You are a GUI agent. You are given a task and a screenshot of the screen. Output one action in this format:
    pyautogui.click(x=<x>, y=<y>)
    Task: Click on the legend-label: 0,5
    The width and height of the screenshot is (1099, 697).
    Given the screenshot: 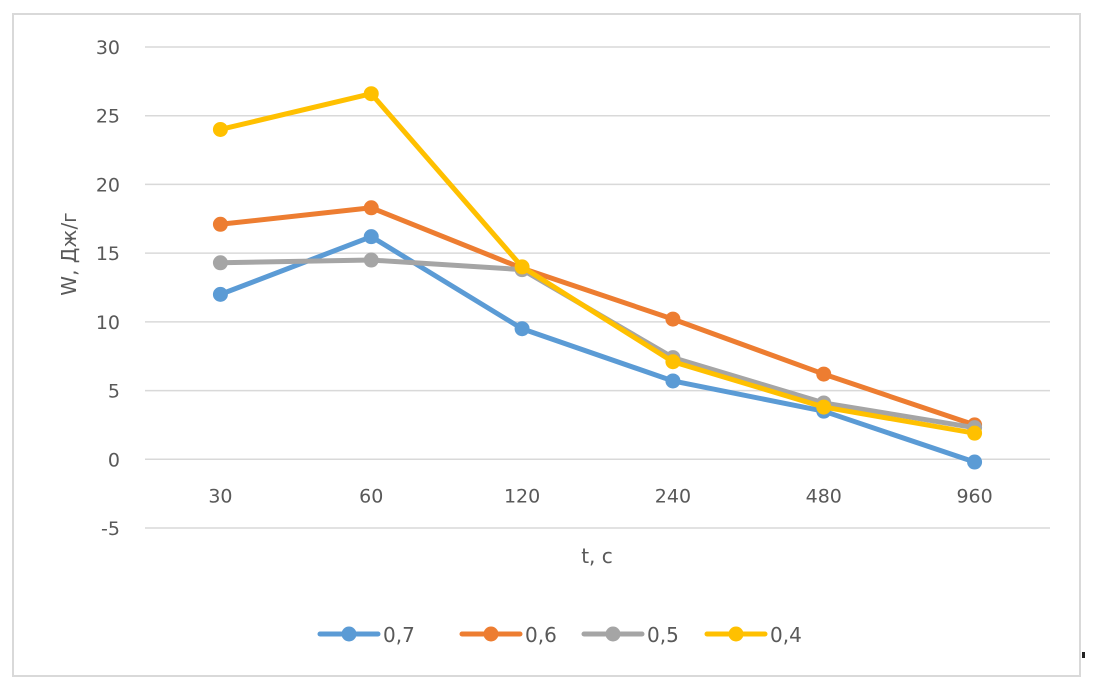 What is the action you would take?
    pyautogui.click(x=663, y=635)
    